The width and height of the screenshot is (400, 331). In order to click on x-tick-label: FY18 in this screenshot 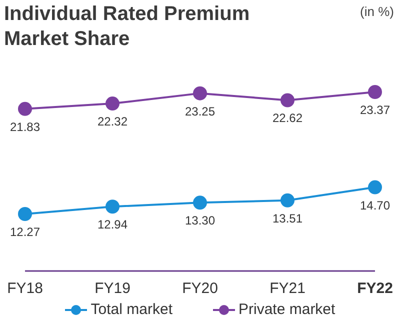, I will do `click(25, 288)`.